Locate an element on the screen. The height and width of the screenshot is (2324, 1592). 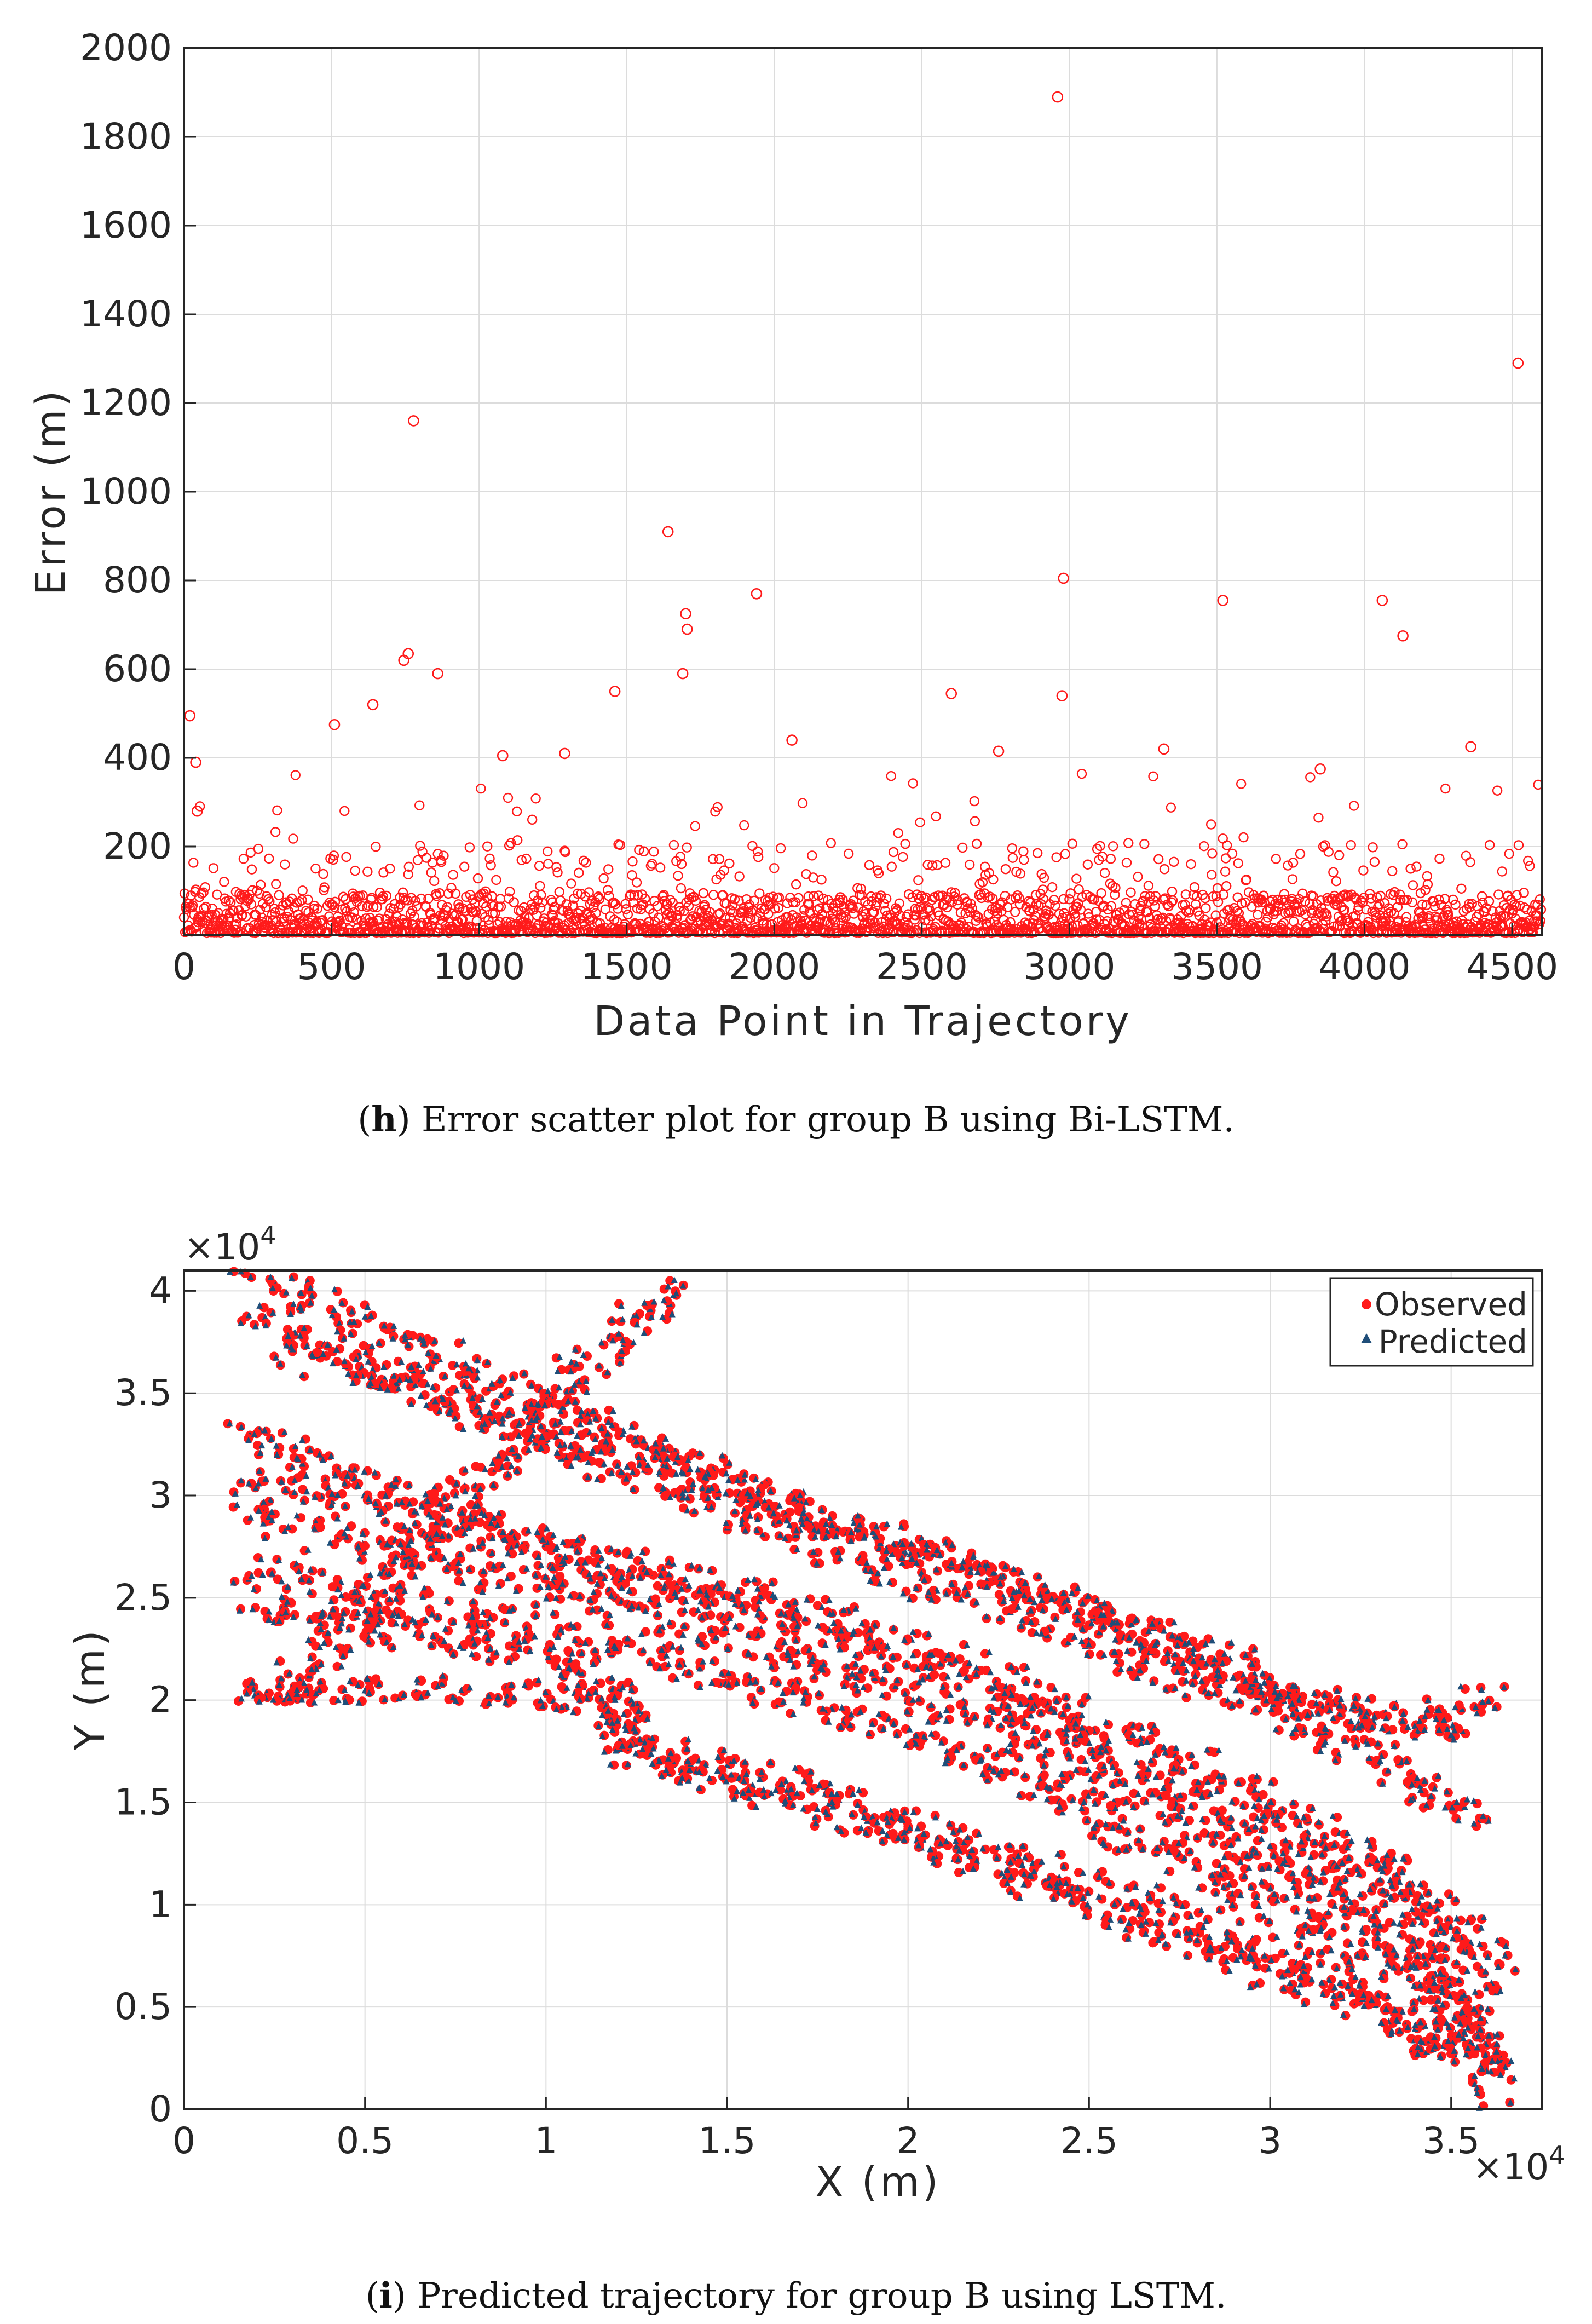
x-tick-label: 3000 is located at coordinates (1069, 967).